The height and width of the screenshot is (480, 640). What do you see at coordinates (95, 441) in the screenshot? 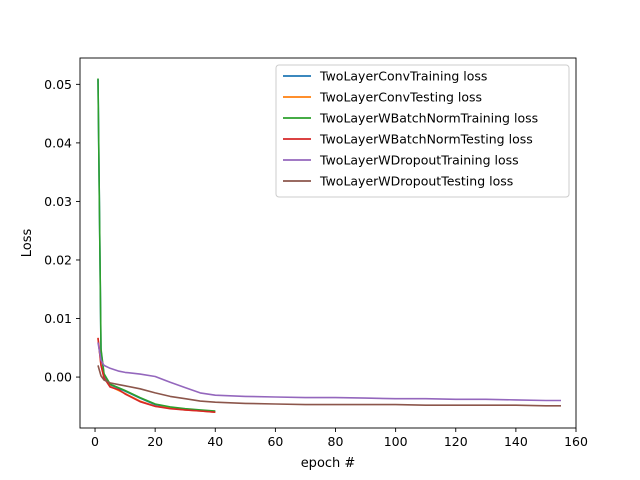
I see `x-tick-label-0: 0` at bounding box center [95, 441].